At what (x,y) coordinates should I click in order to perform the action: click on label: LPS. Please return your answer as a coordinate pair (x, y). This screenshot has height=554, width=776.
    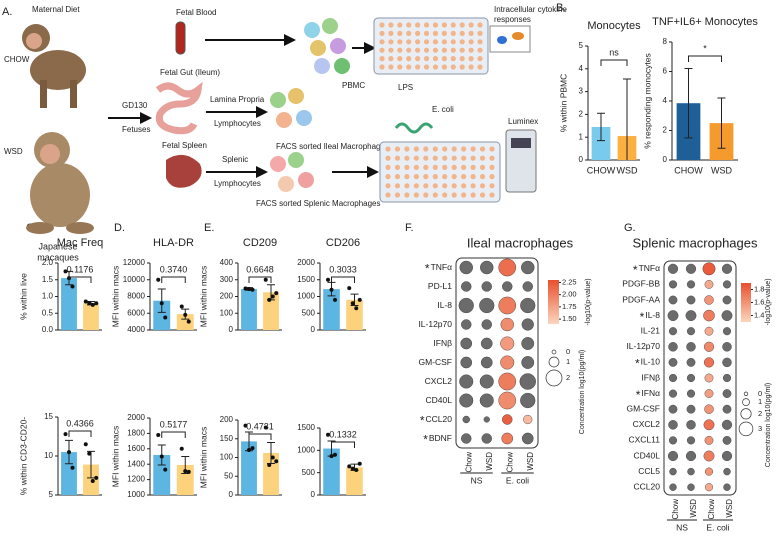
    Looking at the image, I should click on (405, 87).